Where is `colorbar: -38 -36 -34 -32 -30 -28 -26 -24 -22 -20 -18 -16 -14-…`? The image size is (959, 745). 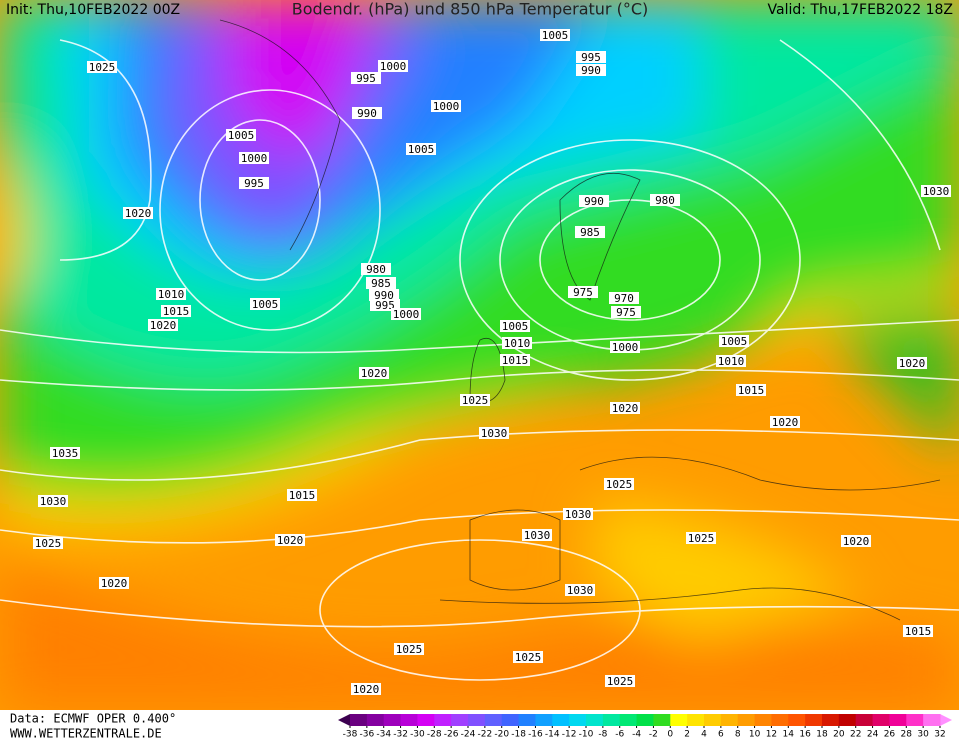
colorbar: -38 -36 -34 -32 -30 -28 -26 -24 -22 -20 -18 -16 -14-… is located at coordinates (645, 727).